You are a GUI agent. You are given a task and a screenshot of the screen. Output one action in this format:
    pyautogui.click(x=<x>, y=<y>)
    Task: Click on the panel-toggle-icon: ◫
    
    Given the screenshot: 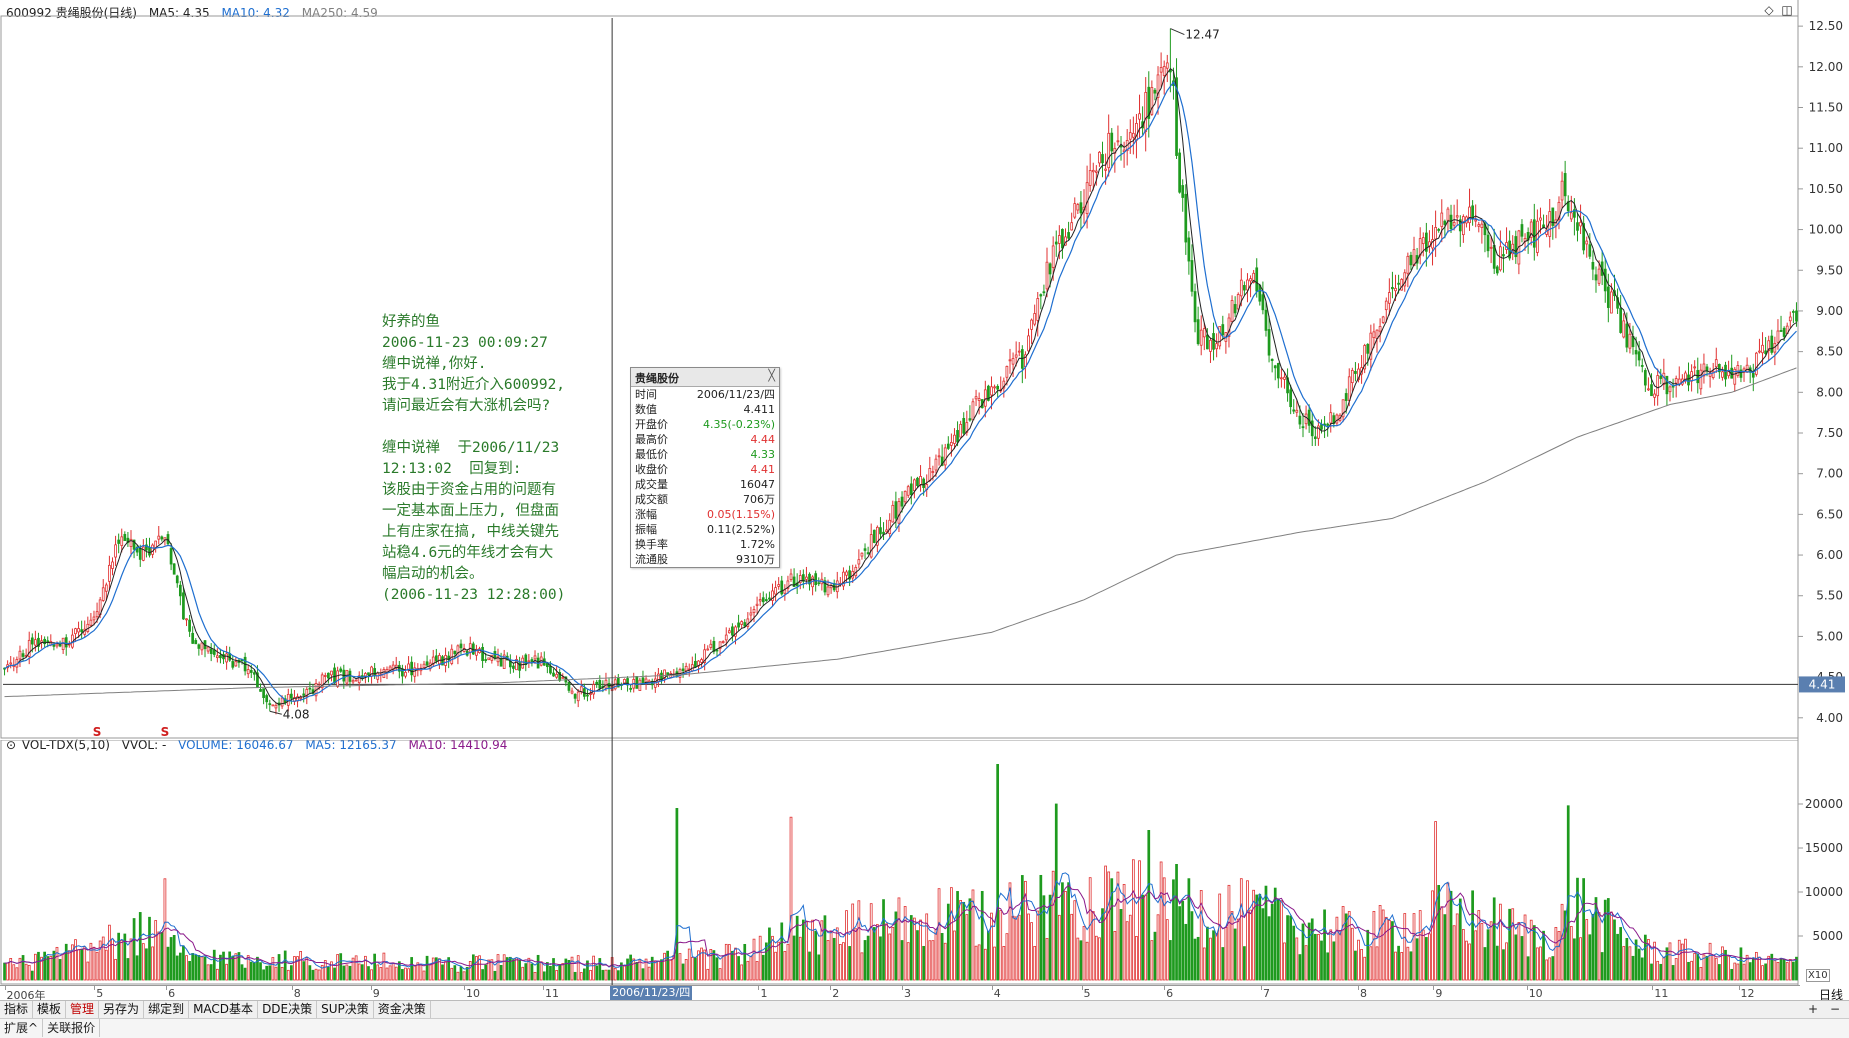 What is the action you would take?
    pyautogui.click(x=1787, y=10)
    